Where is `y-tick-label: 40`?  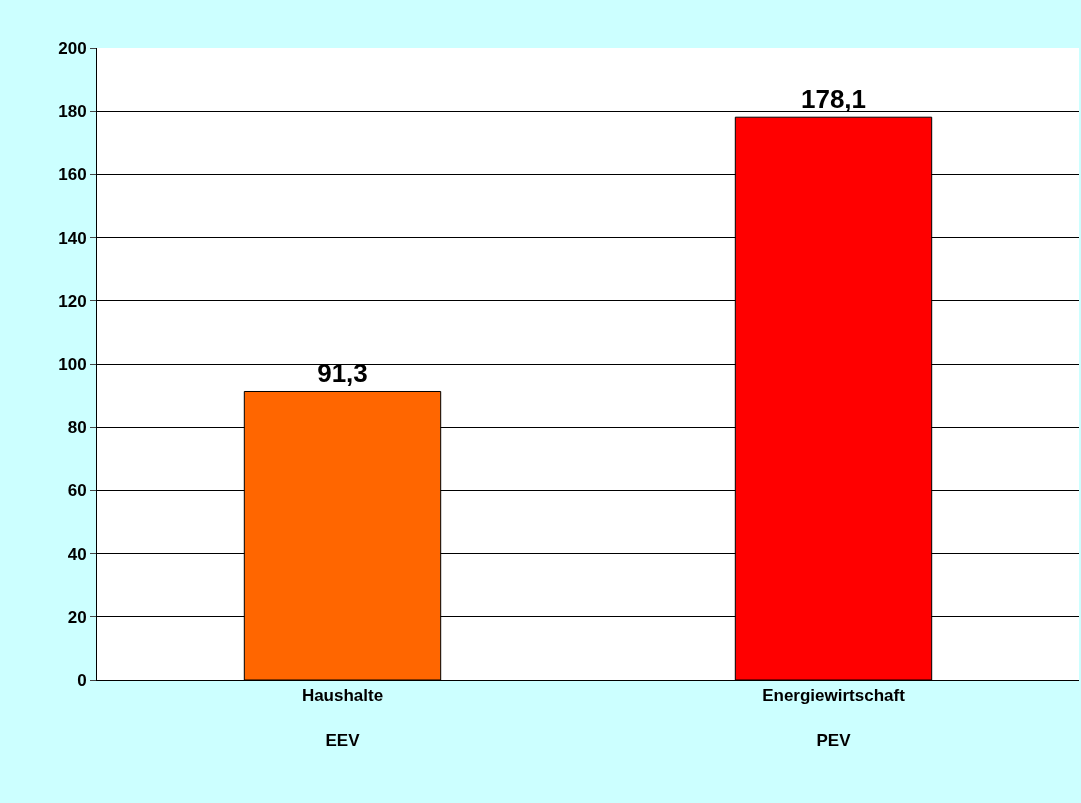 y-tick-label: 40 is located at coordinates (77, 554).